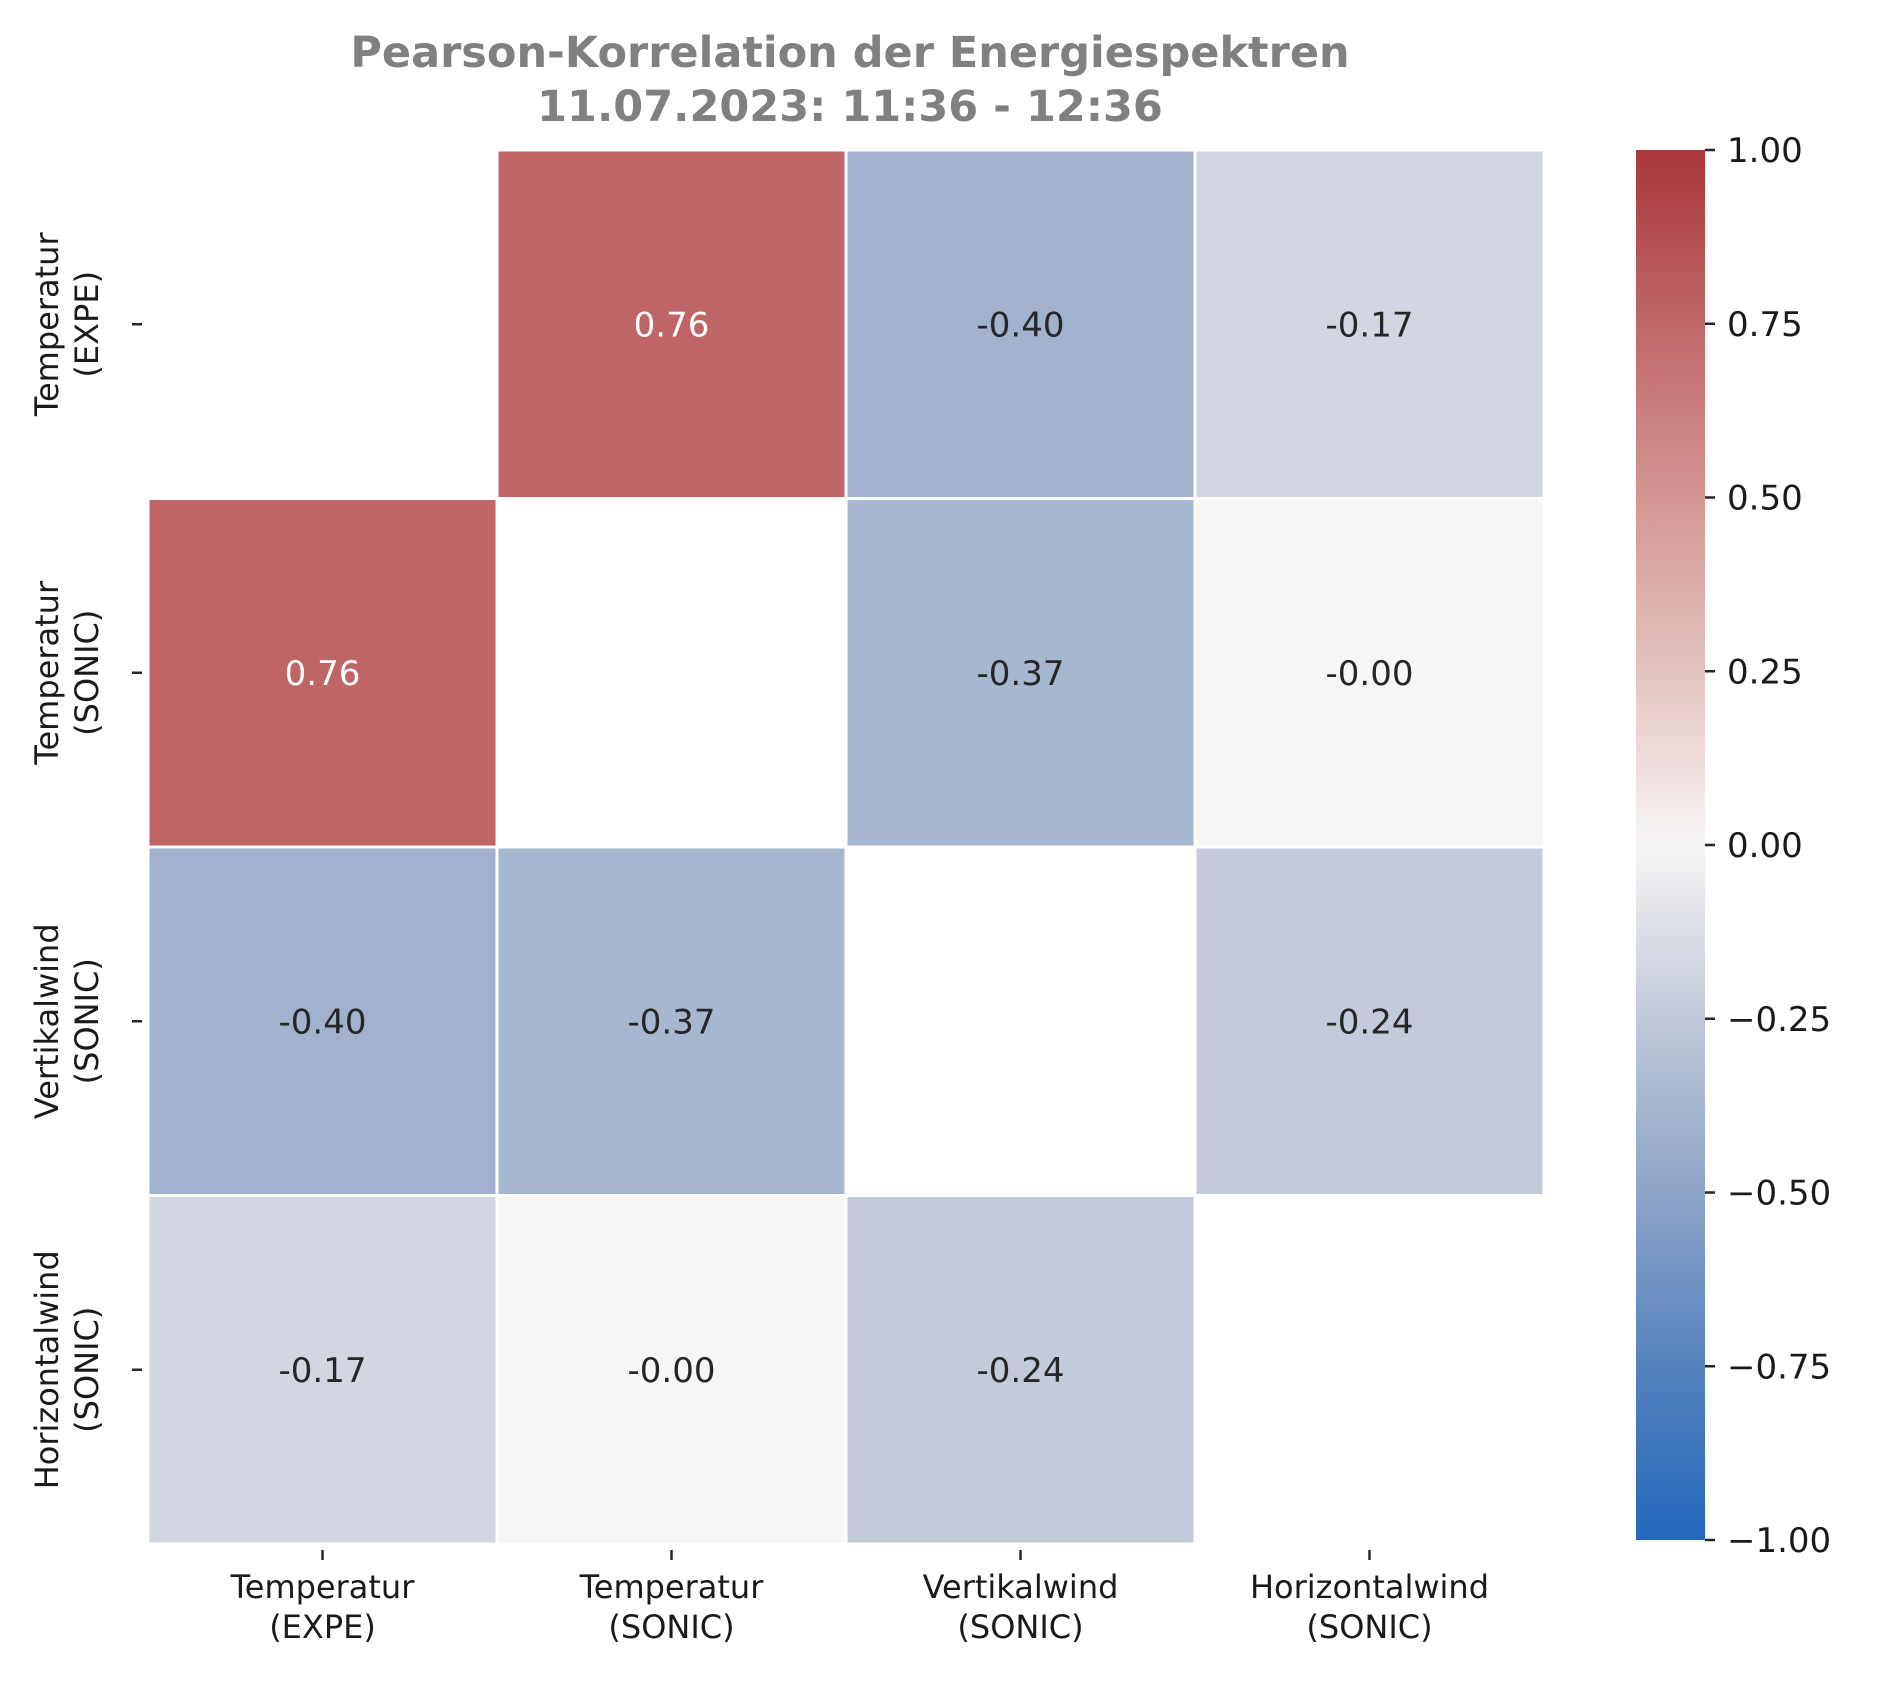 This screenshot has height=1683, width=1883. I want to click on cell-value-label-r1-c3: -0.00, so click(1370, 674).